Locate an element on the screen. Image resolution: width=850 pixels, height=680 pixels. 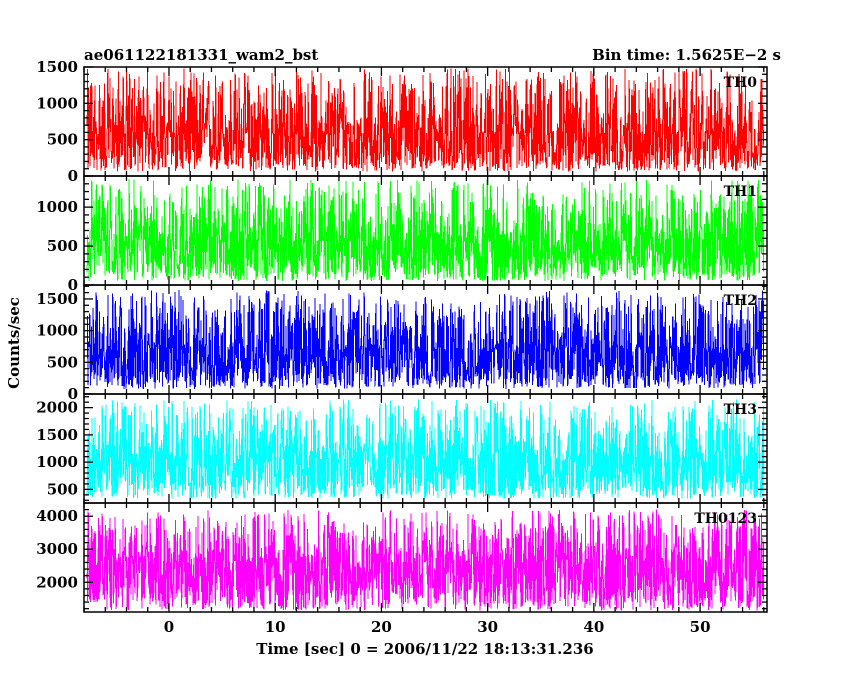
x-tick-label: 20 is located at coordinates (381, 627).